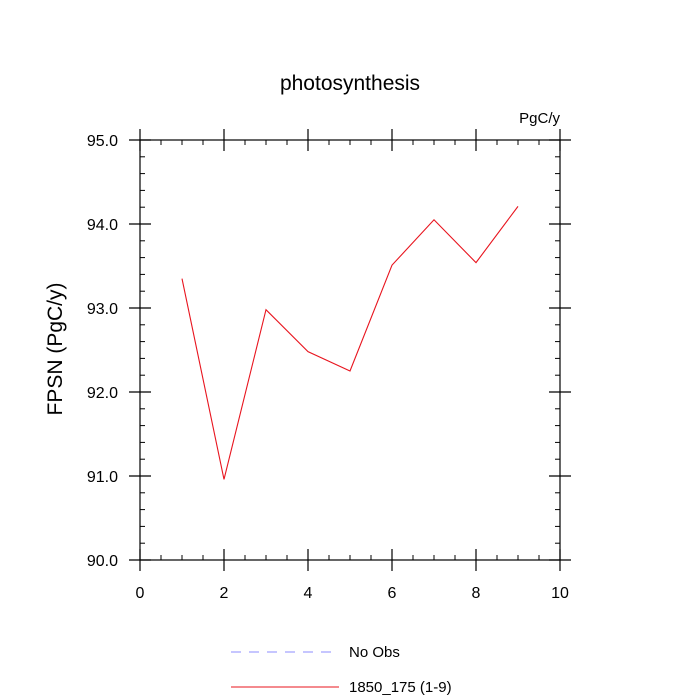 The width and height of the screenshot is (700, 700). Describe the element at coordinates (400, 687) in the screenshot. I see `legend-label: 1850_175 (1-9)` at that location.